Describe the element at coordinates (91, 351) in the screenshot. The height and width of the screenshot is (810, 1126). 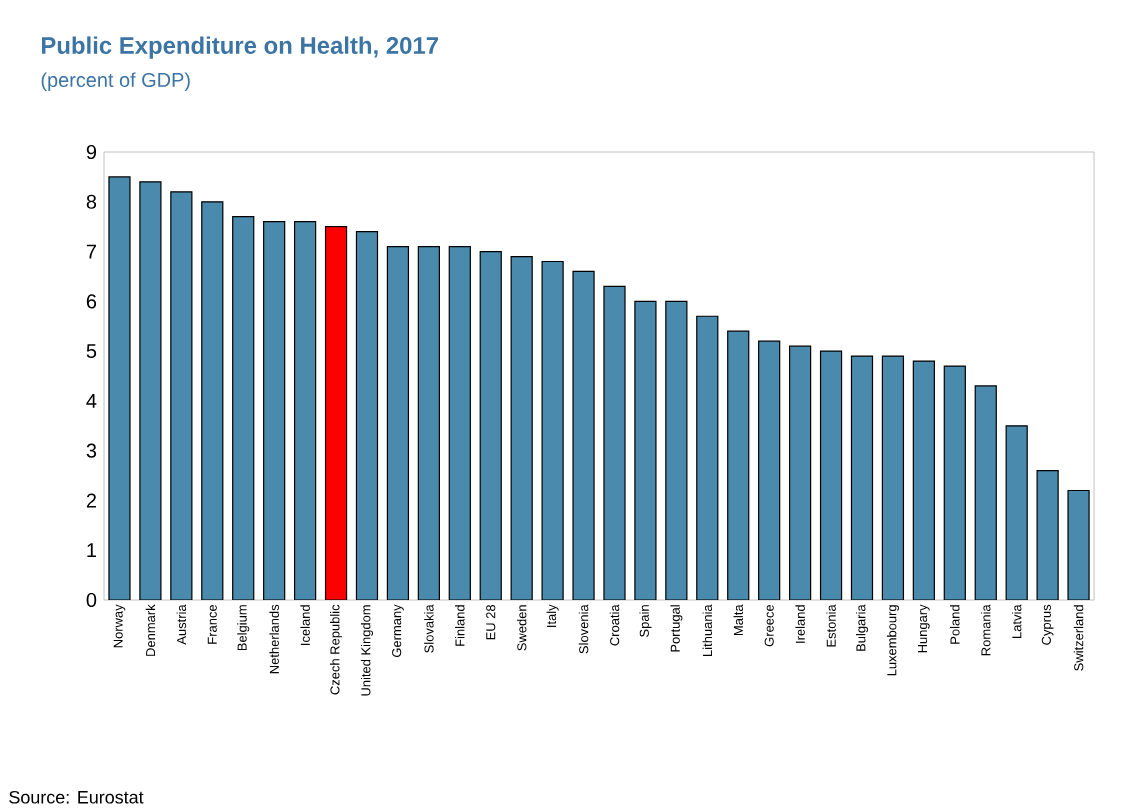
I see `y-tick-label: 5` at that location.